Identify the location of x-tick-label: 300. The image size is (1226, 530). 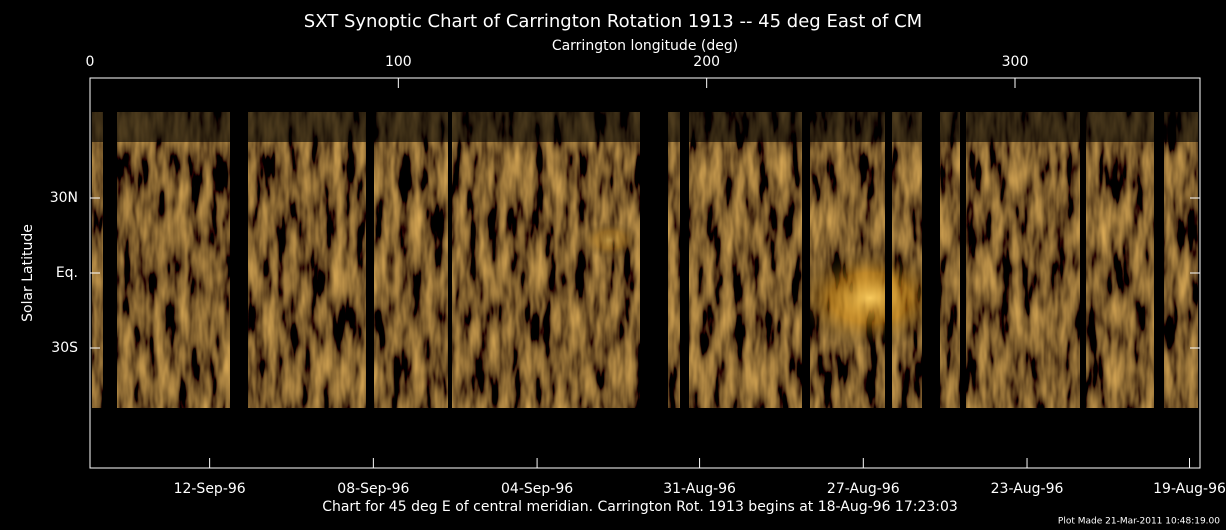
(1015, 62).